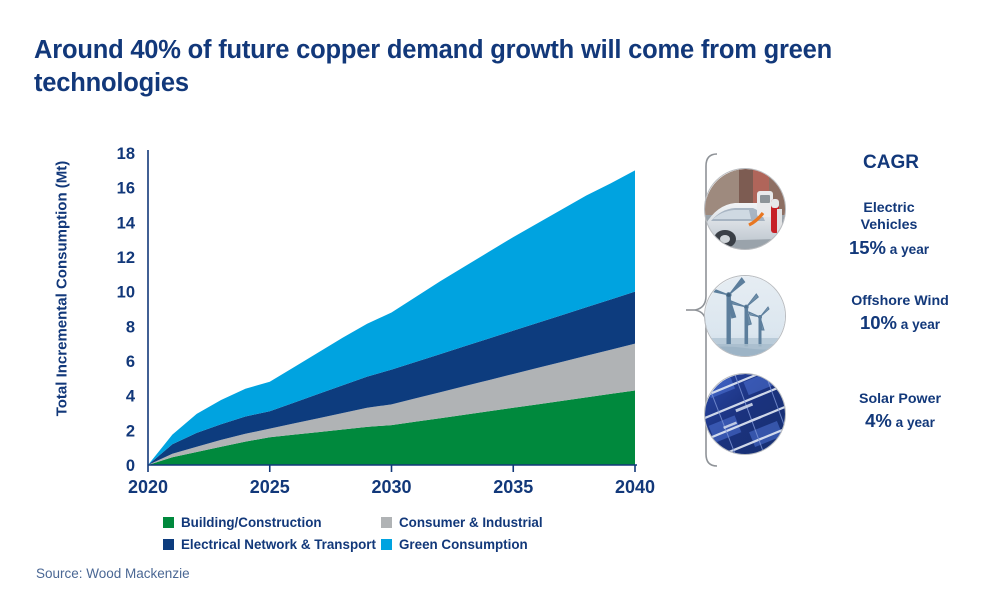 The width and height of the screenshot is (1000, 600). Describe the element at coordinates (391, 487) in the screenshot. I see `x-tick-label: 2030` at that location.